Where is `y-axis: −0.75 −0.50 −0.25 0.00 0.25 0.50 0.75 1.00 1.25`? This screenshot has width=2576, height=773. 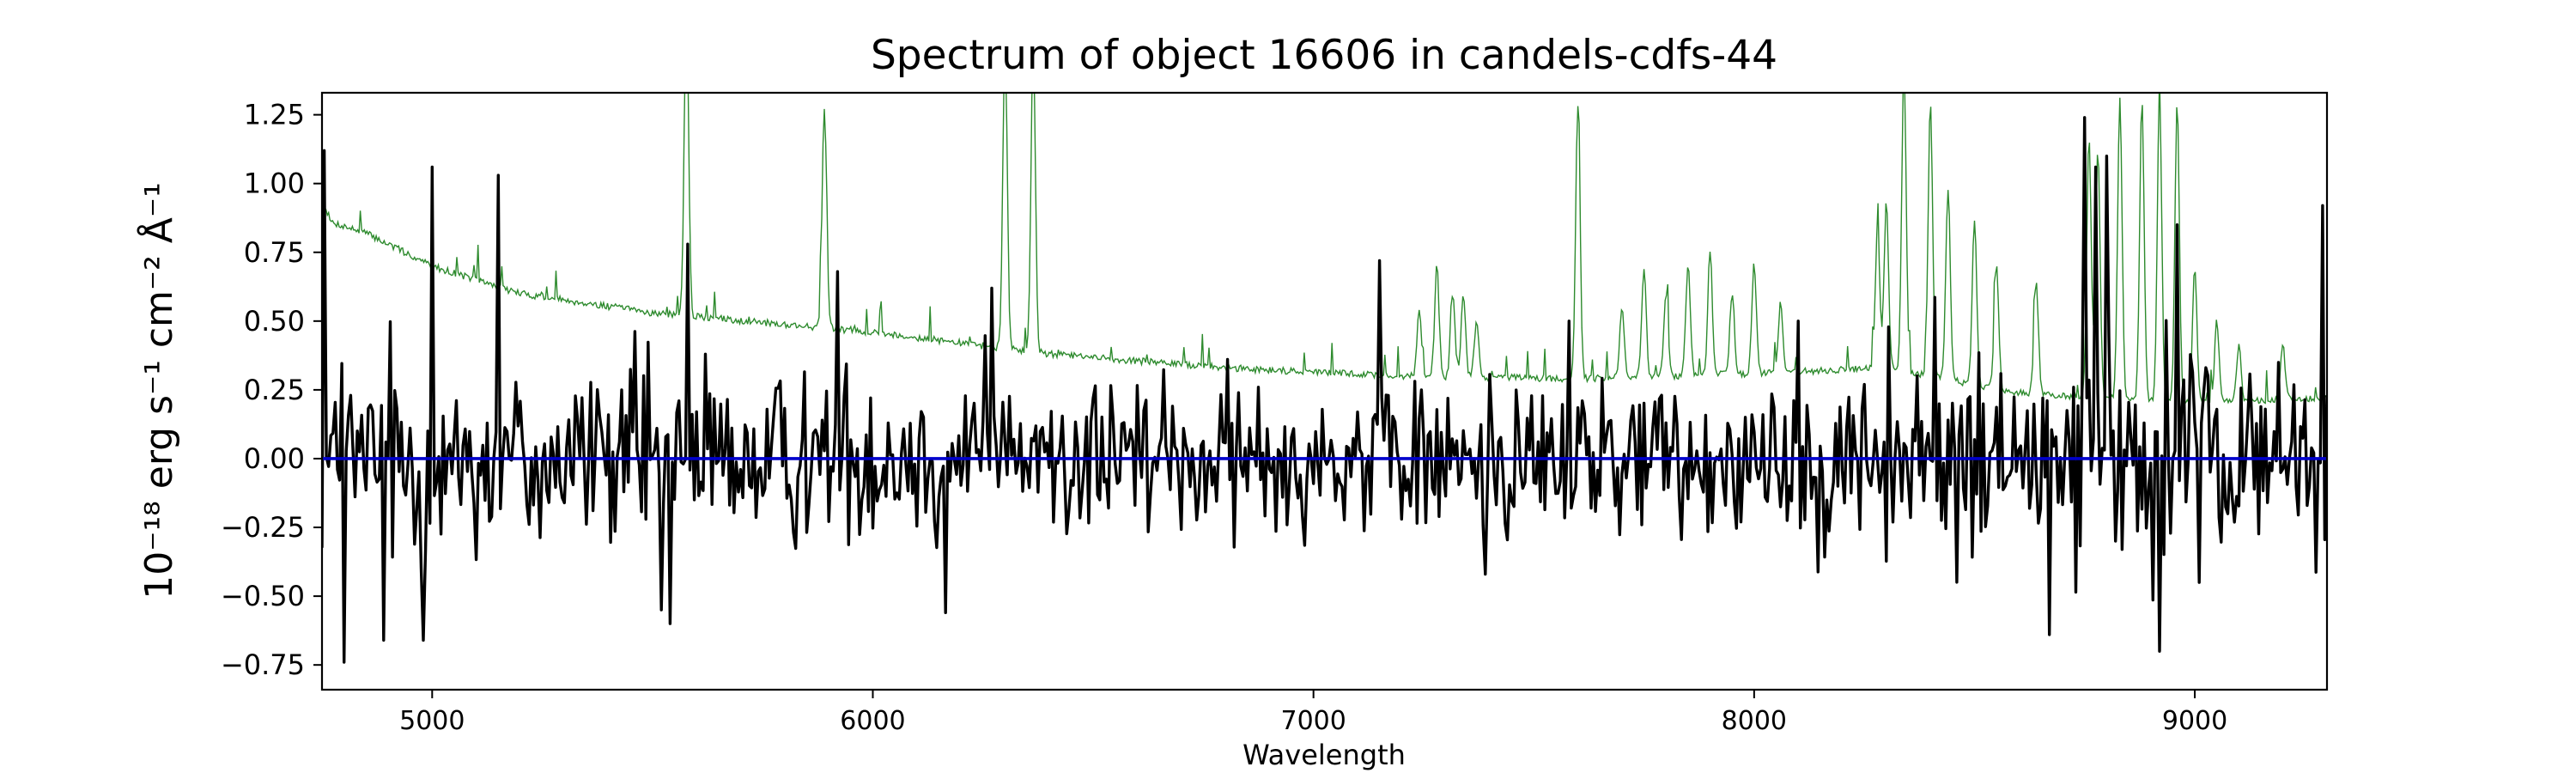 y-axis: −0.75 −0.50 −0.25 0.00 0.25 0.50 0.75 1.00 1.25 is located at coordinates (271, 390).